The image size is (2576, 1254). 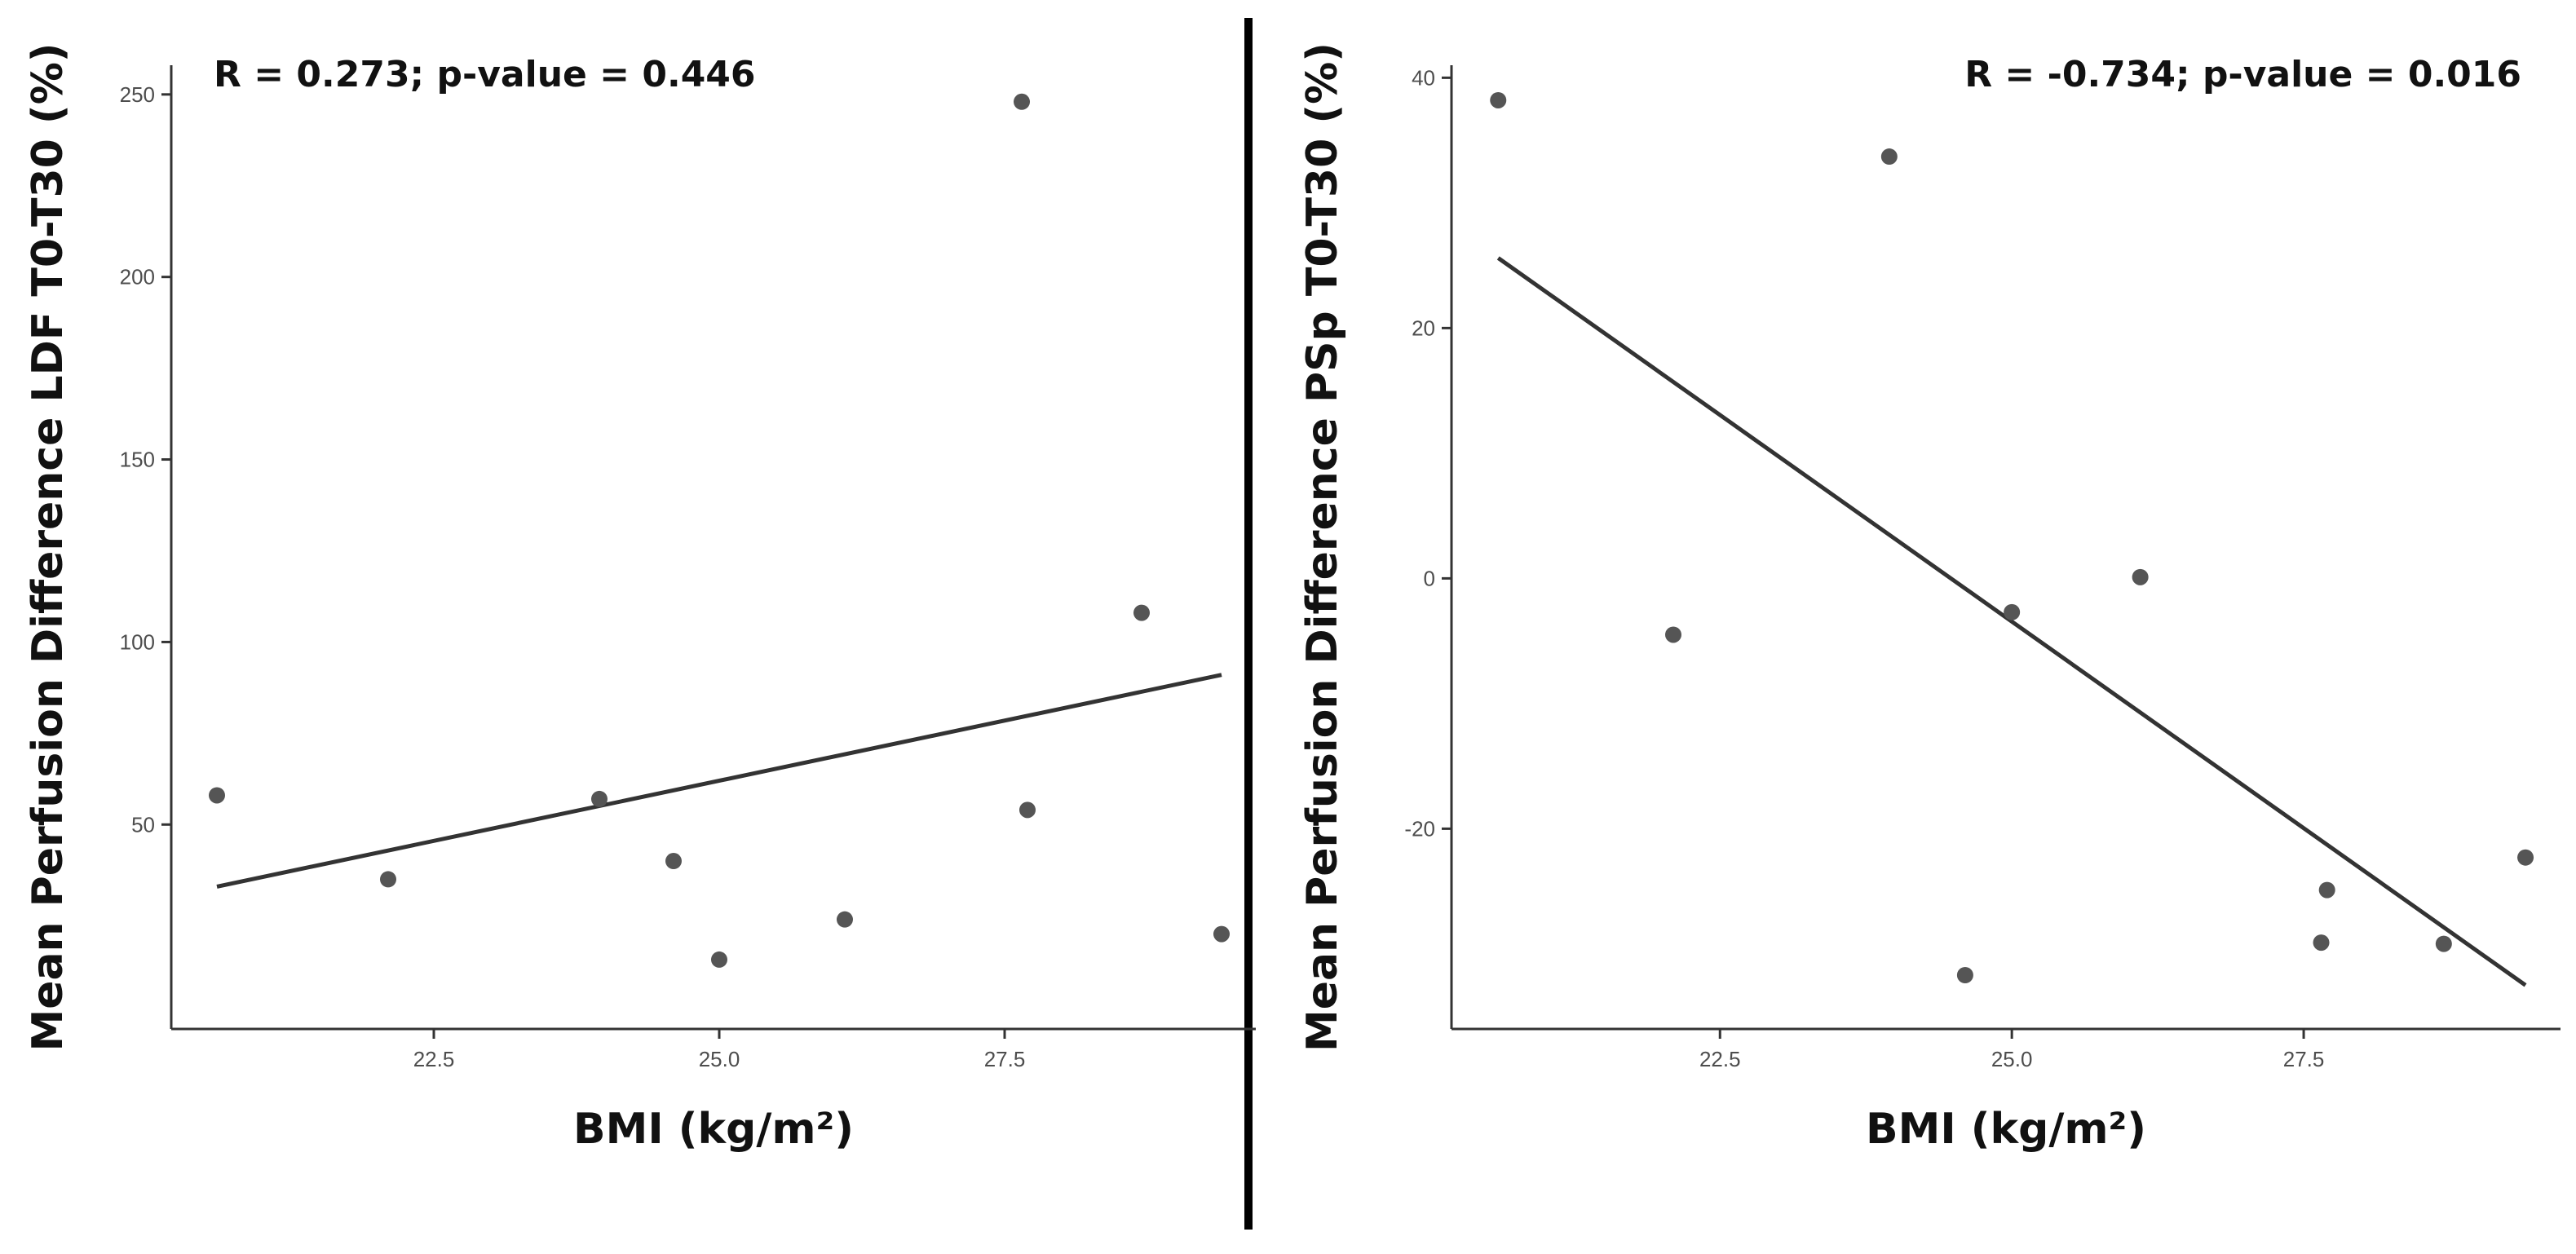 I want to click on y-axis-title: Mean Perfusion Difference PSp T0-T30 (%), so click(x=1322, y=547).